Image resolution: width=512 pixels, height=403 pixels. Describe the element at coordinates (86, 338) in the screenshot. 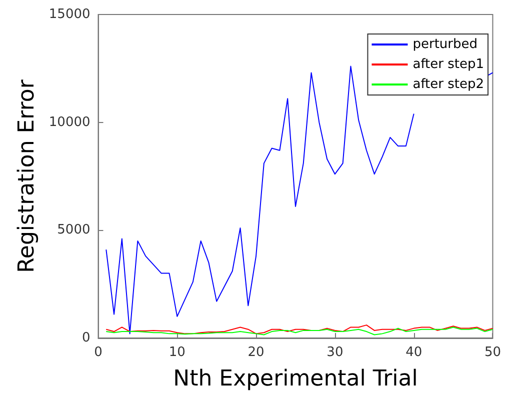

I see `y-tick-label: 0` at that location.